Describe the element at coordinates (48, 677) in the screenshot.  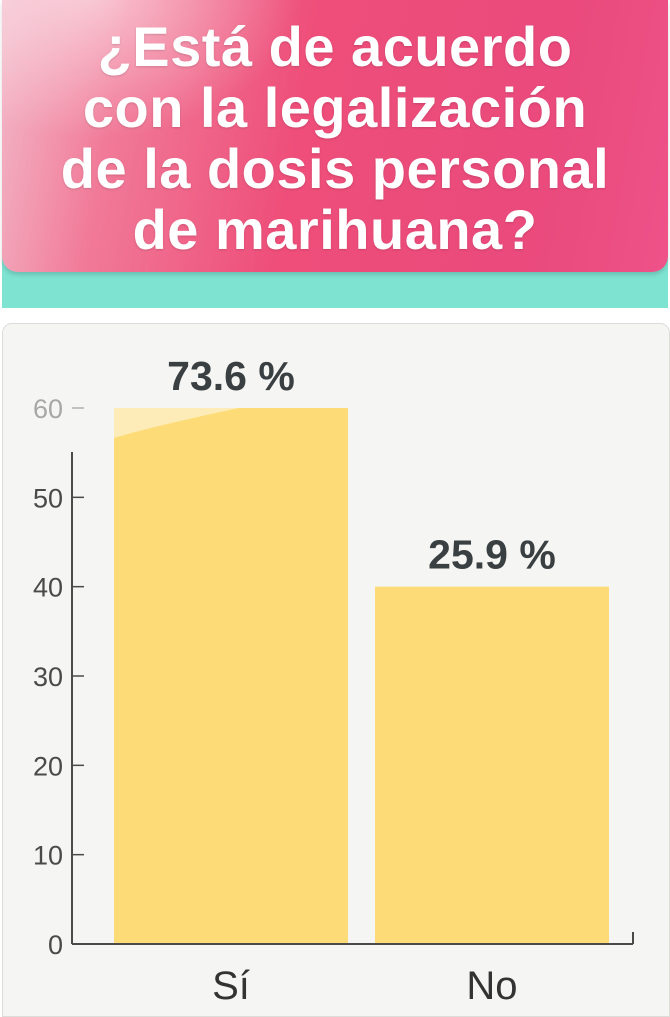
I see `y-tick-label-30: 30` at that location.